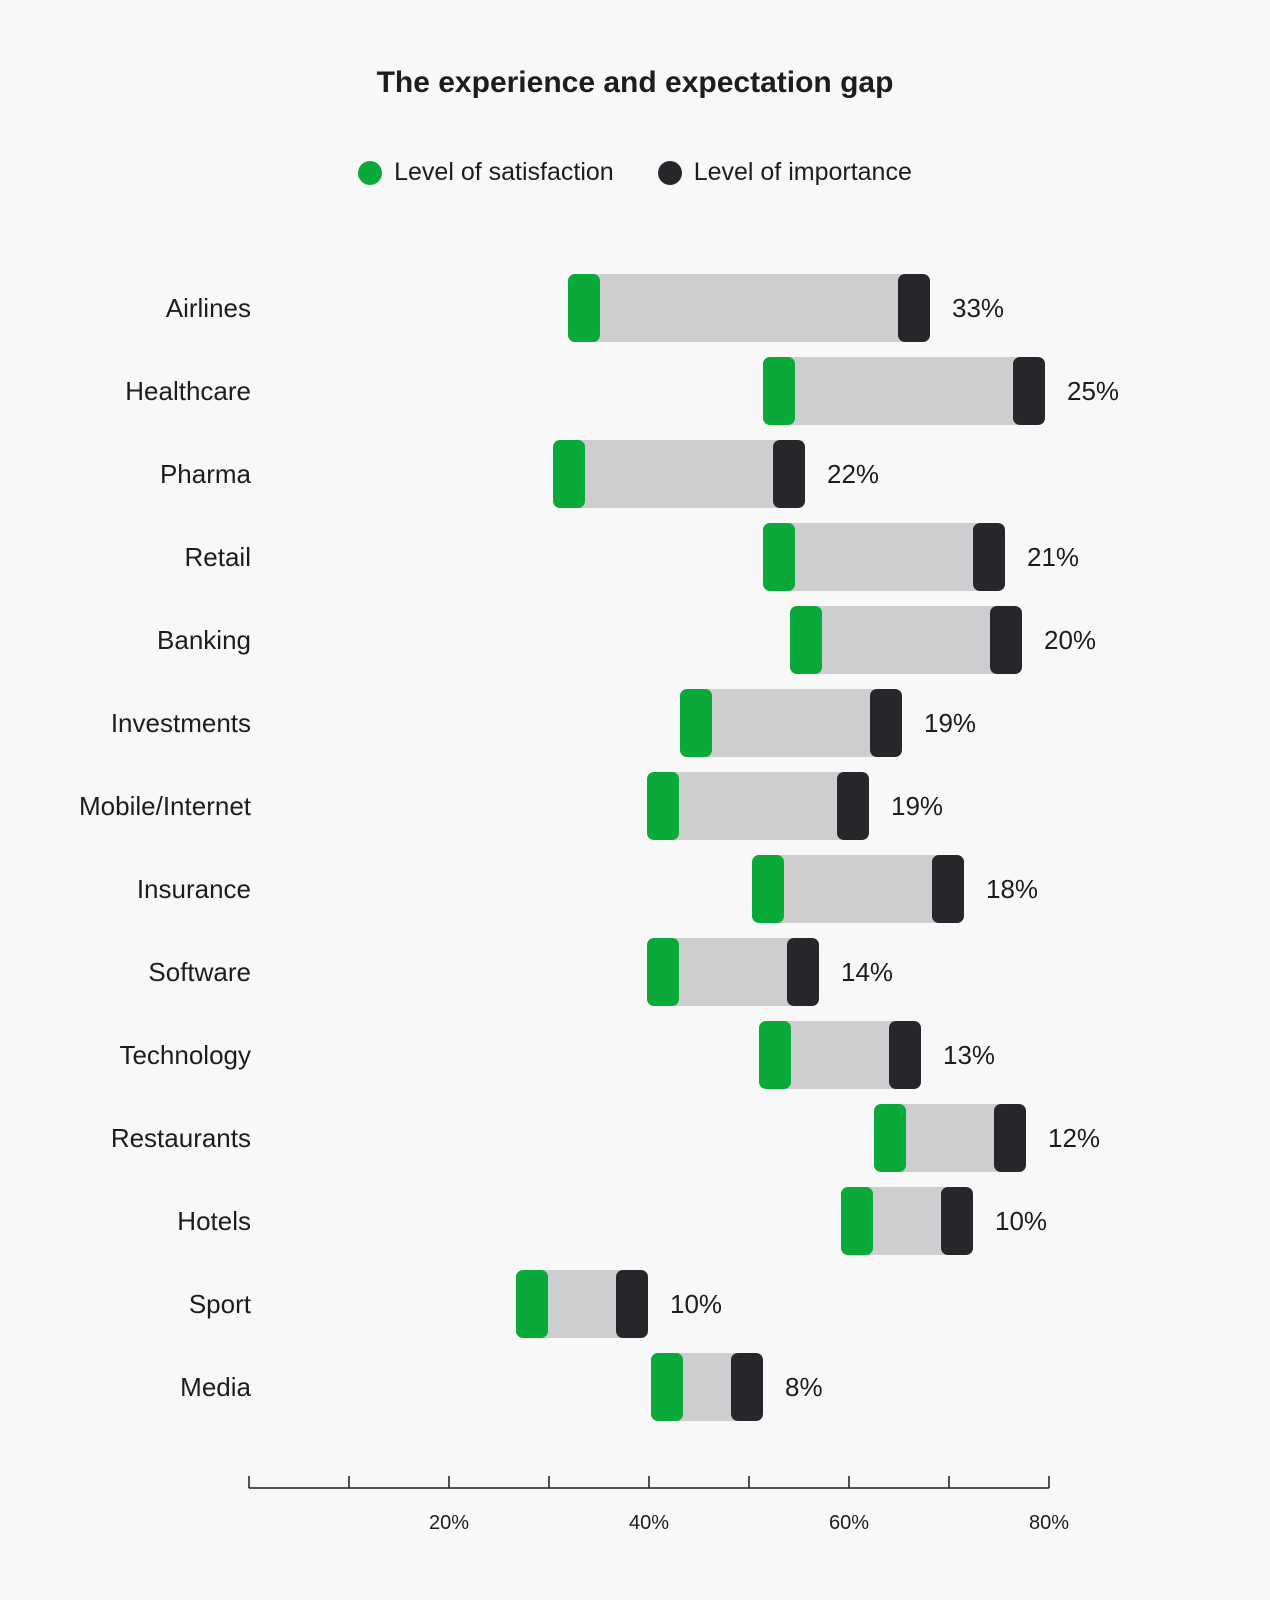 Image resolution: width=1270 pixels, height=1600 pixels. Describe the element at coordinates (957, 1221) in the screenshot. I see `importance-marker-hotels` at that location.